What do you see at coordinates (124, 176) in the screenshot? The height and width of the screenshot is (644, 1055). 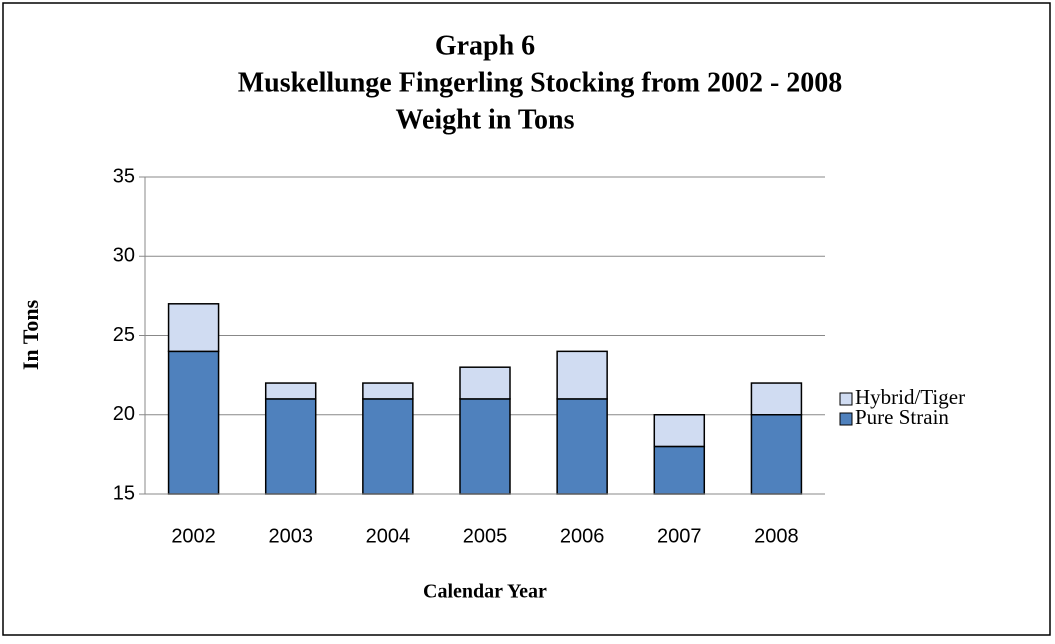 I see `y-tick-label: 35` at bounding box center [124, 176].